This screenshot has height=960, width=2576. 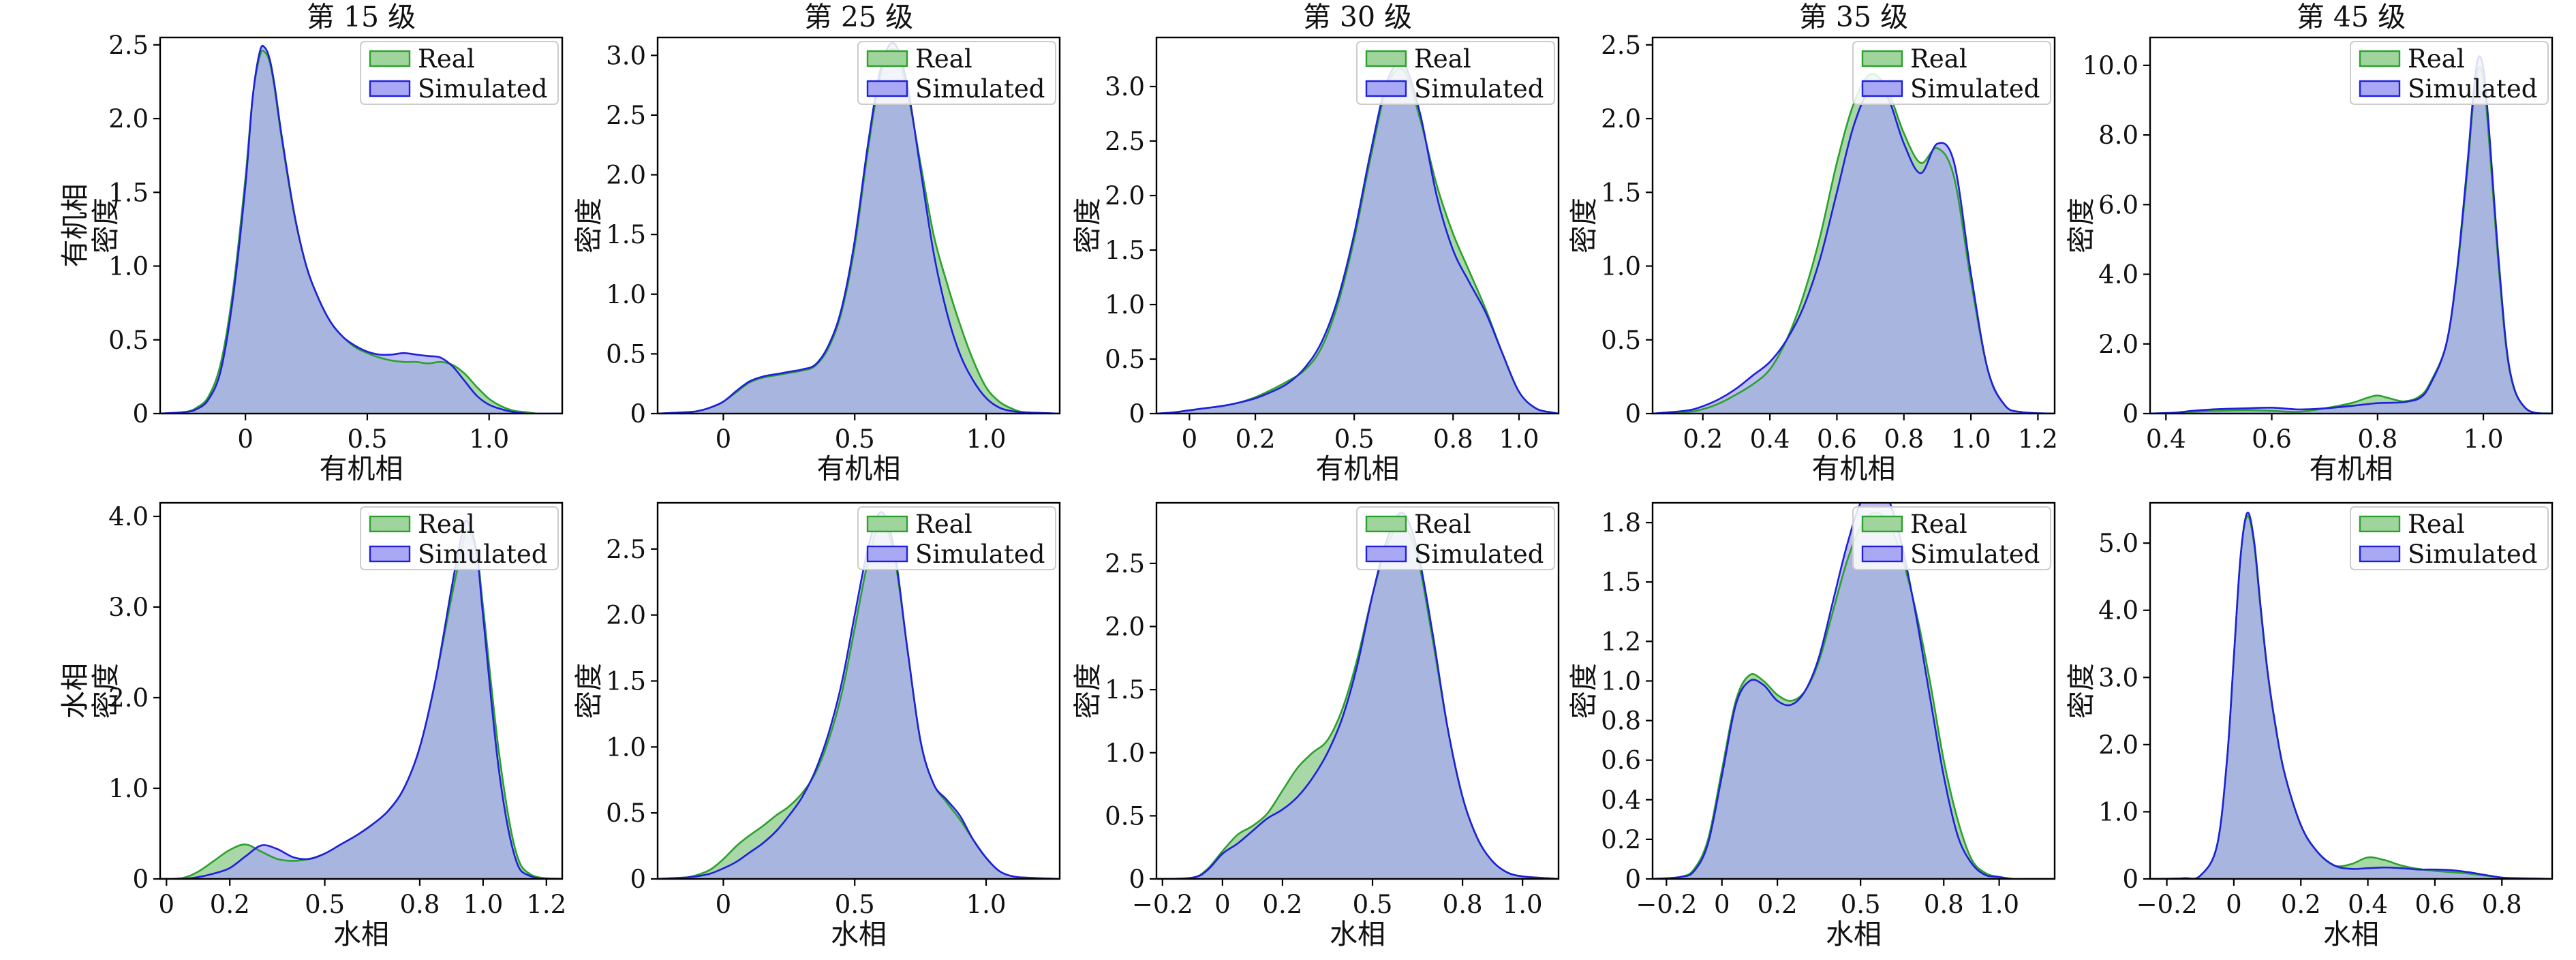 I want to click on panel-title: 第 35 级, so click(x=1854, y=17).